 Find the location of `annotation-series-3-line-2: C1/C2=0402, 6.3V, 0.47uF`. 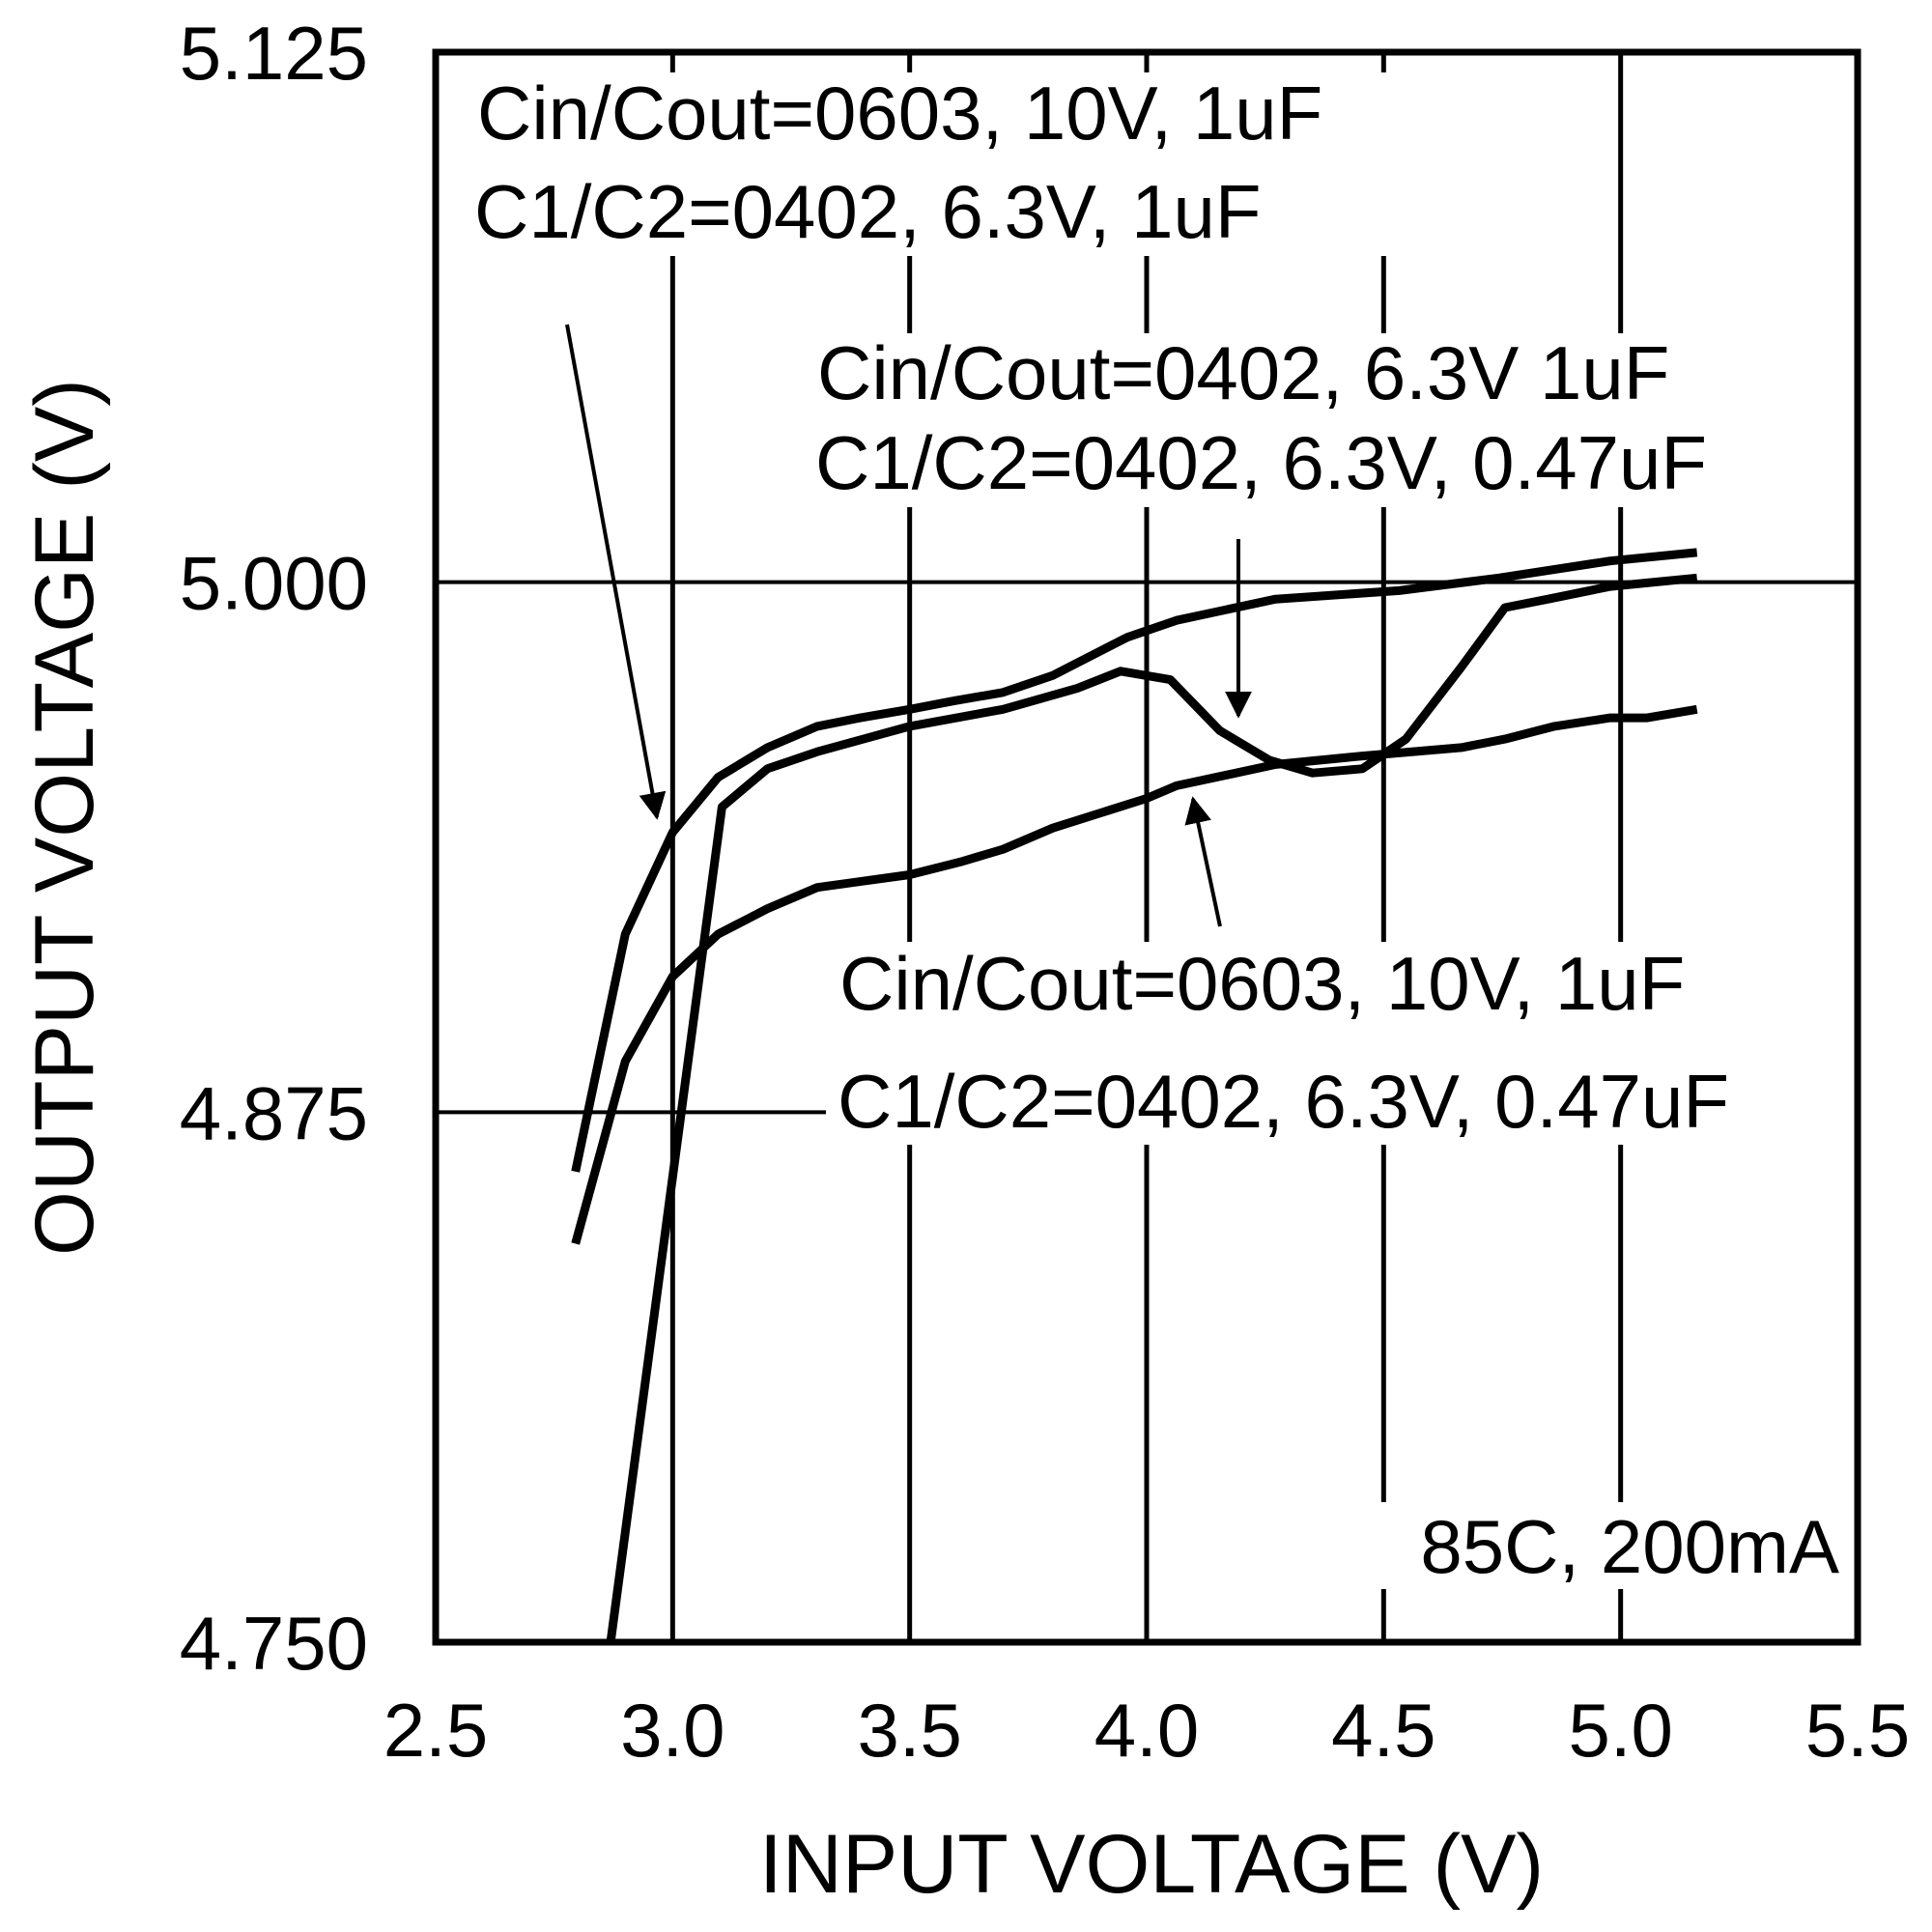

annotation-series-3-line-2: C1/C2=0402, 6.3V, 0.47uF is located at coordinates (1283, 1101).